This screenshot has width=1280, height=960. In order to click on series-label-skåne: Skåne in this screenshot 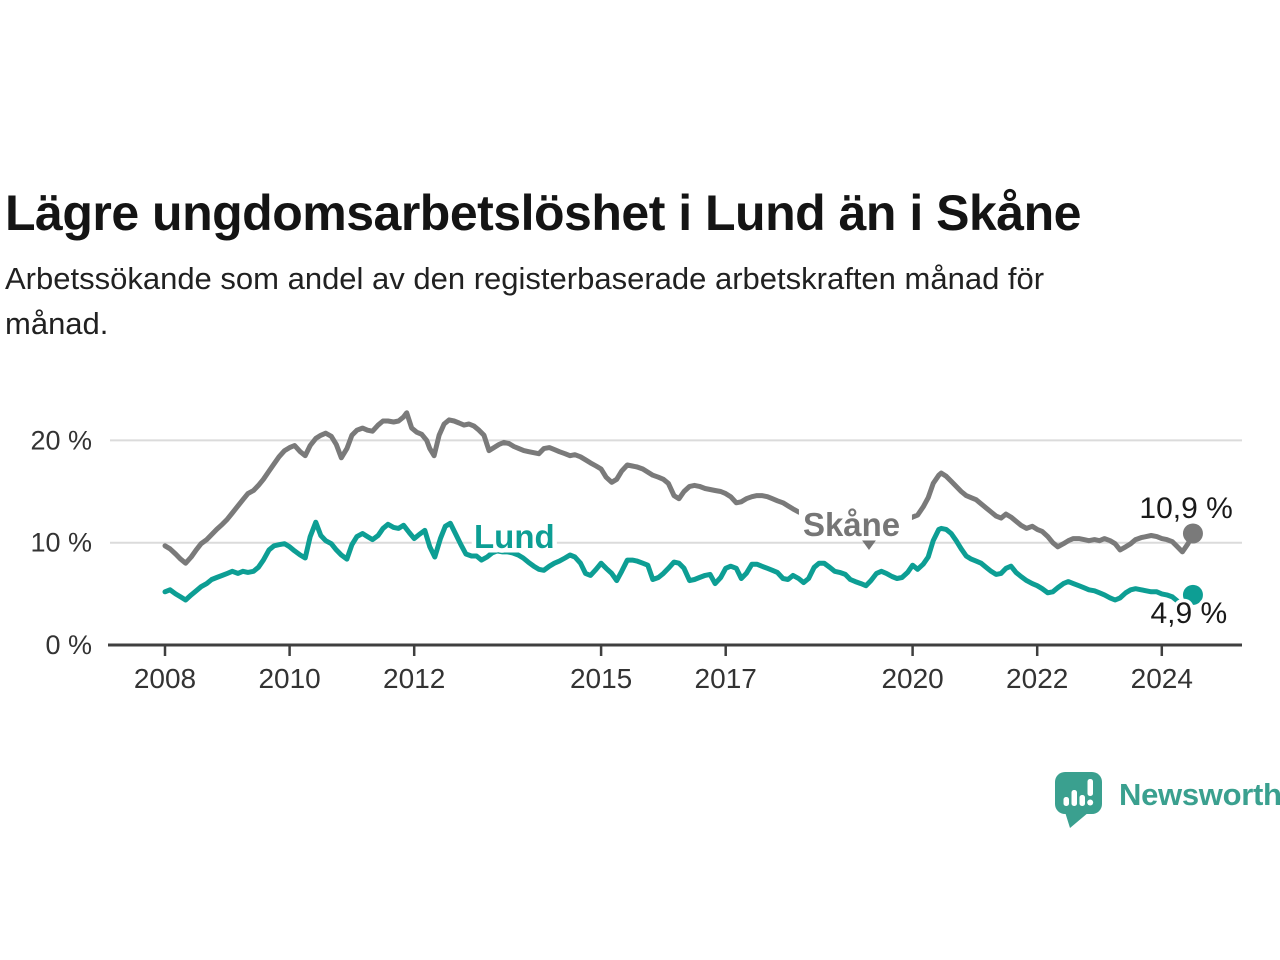, I will do `click(851, 524)`.